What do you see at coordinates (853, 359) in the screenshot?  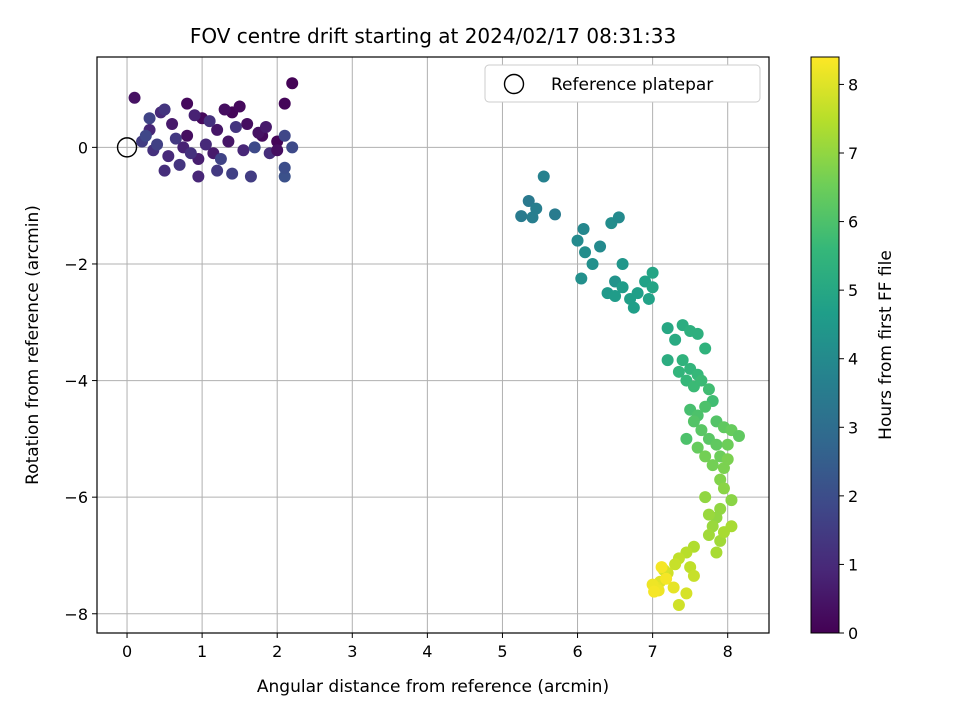 I see `colorbar-tick-label: 4` at bounding box center [853, 359].